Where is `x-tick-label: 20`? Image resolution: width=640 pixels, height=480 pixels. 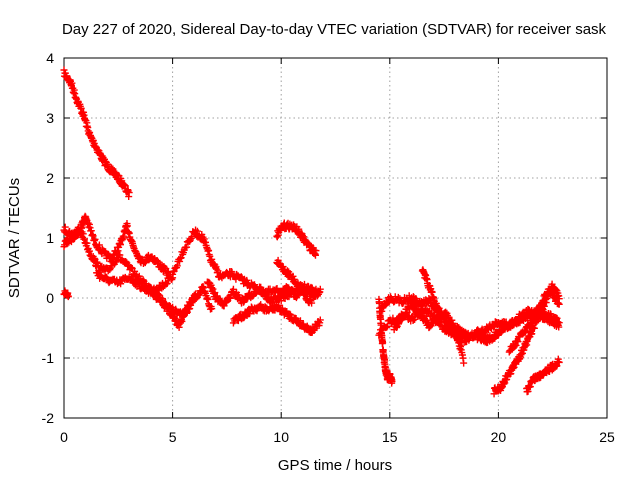
x-tick-label: 20 is located at coordinates (499, 437).